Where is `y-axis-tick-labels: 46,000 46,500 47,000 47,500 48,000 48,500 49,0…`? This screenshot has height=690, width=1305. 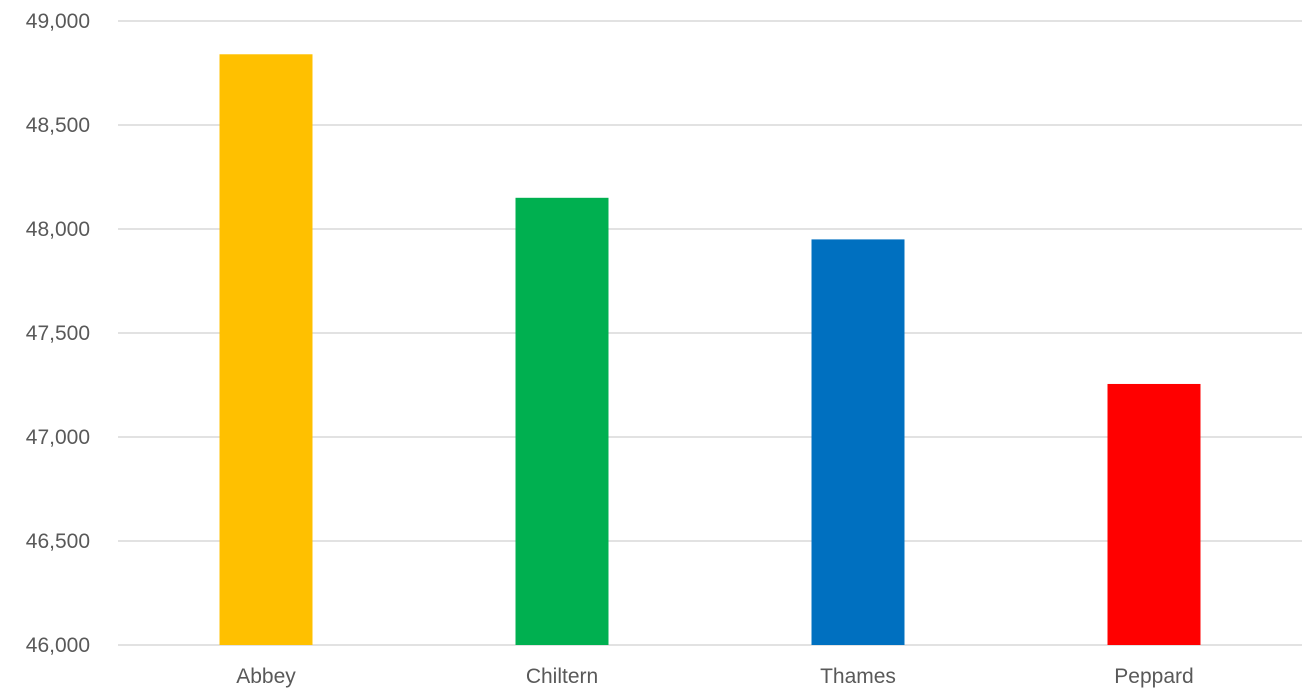
y-axis-tick-labels: 46,000 46,500 47,000 47,500 48,000 48,500 49,0… is located at coordinates (58, 333).